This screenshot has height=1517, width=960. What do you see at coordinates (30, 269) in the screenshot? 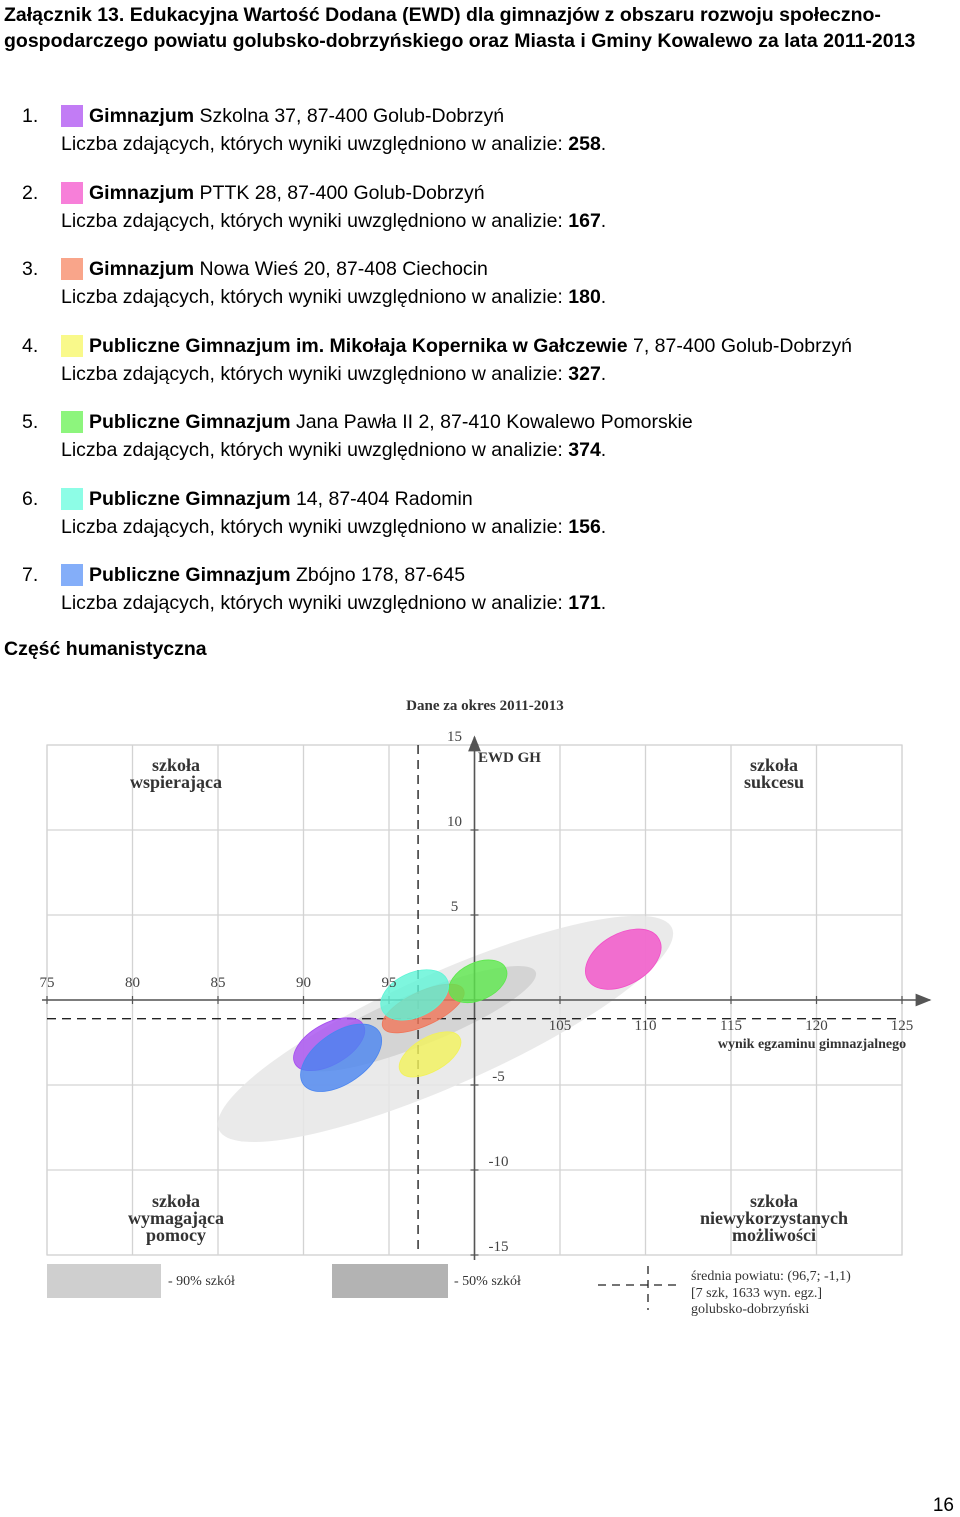
I see `school-number: 3.` at bounding box center [30, 269].